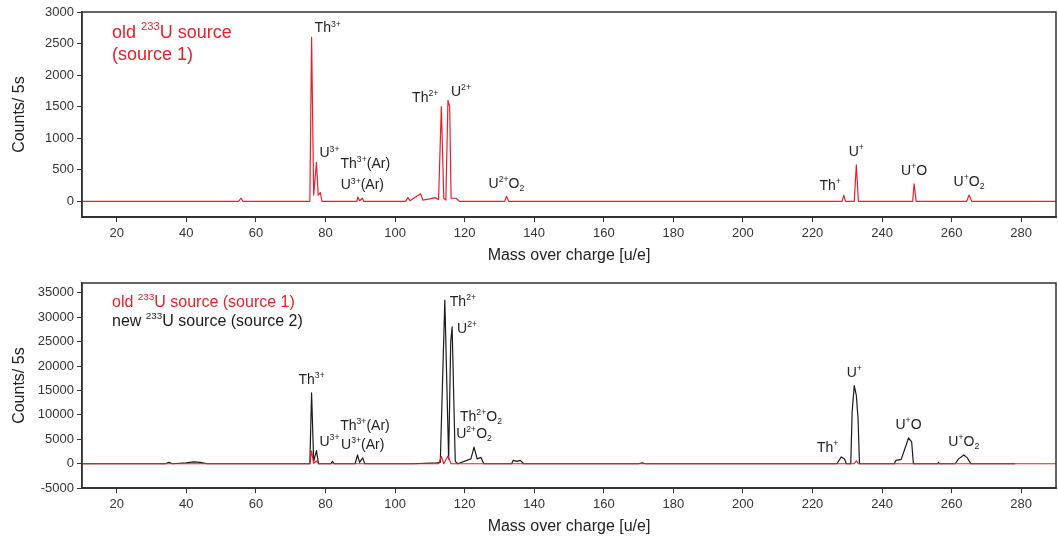 The width and height of the screenshot is (1058, 542). What do you see at coordinates (59, 106) in the screenshot?
I see `y-tick-label: 1500` at bounding box center [59, 106].